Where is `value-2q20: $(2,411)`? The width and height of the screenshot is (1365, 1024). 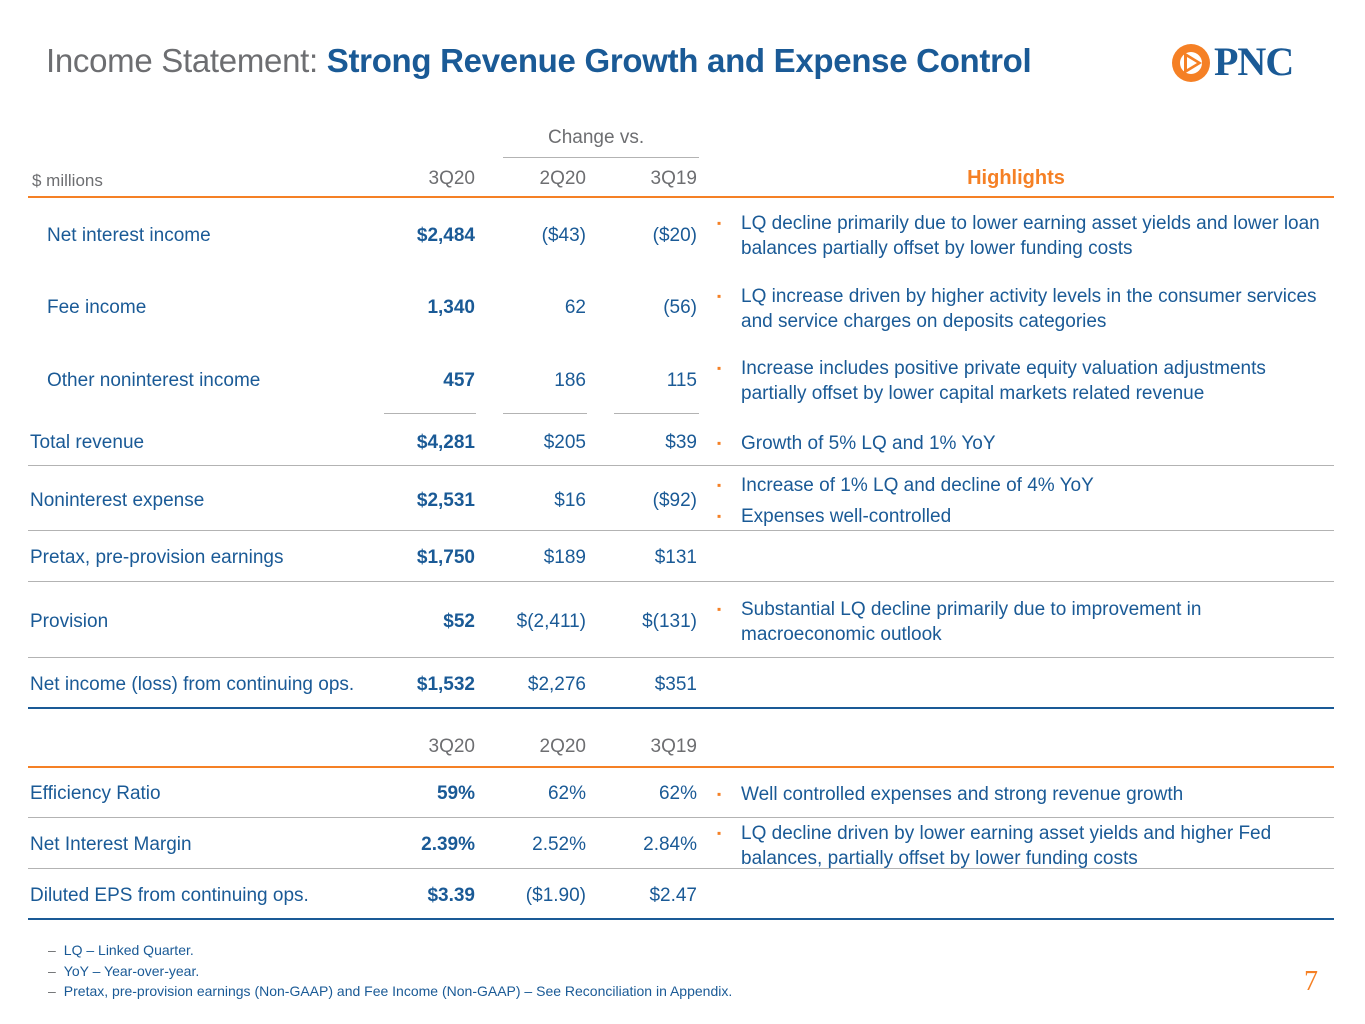 value-2q20: $(2,411) is located at coordinates (551, 621).